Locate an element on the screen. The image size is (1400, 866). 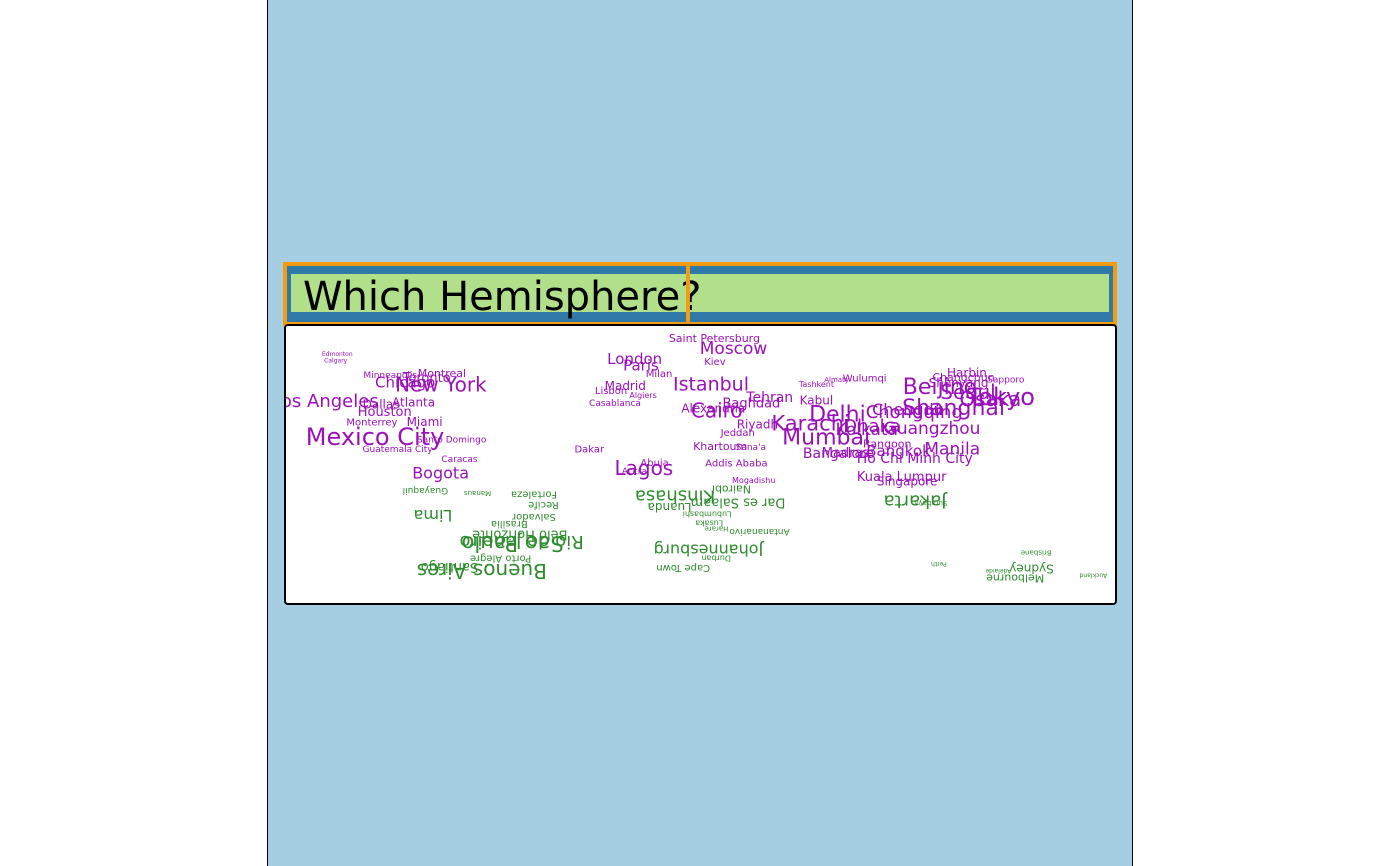
city-label-north-28: Karachi is located at coordinates (810, 423).